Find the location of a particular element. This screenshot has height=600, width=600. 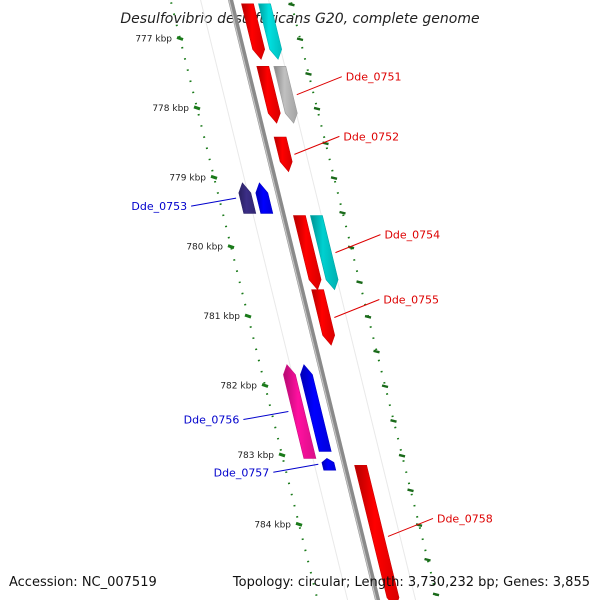

gene-label: Dde_0754 is located at coordinates (412, 235).